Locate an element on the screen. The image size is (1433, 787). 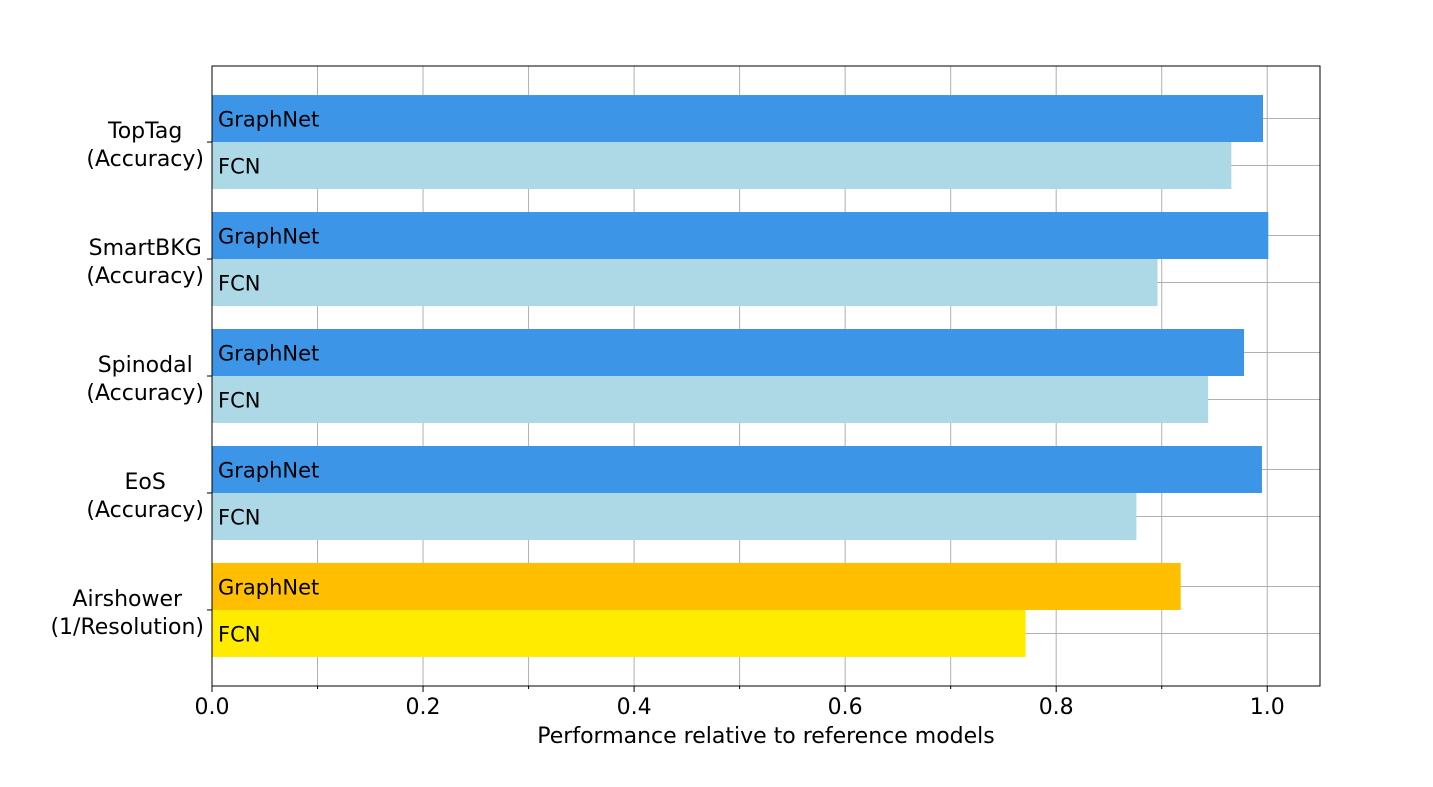
category-label: SmartBKG is located at coordinates (145, 248).